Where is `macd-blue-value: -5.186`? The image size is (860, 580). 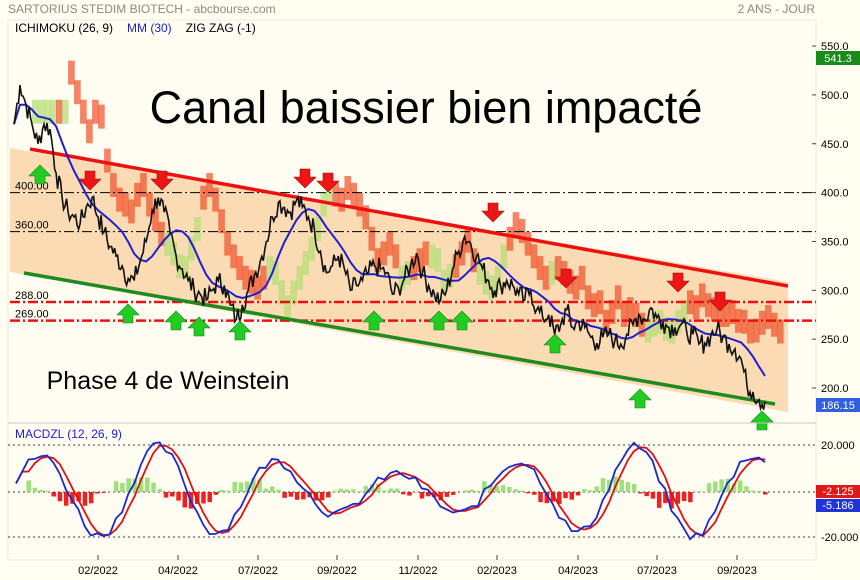 macd-blue-value: -5.186 is located at coordinates (837, 506).